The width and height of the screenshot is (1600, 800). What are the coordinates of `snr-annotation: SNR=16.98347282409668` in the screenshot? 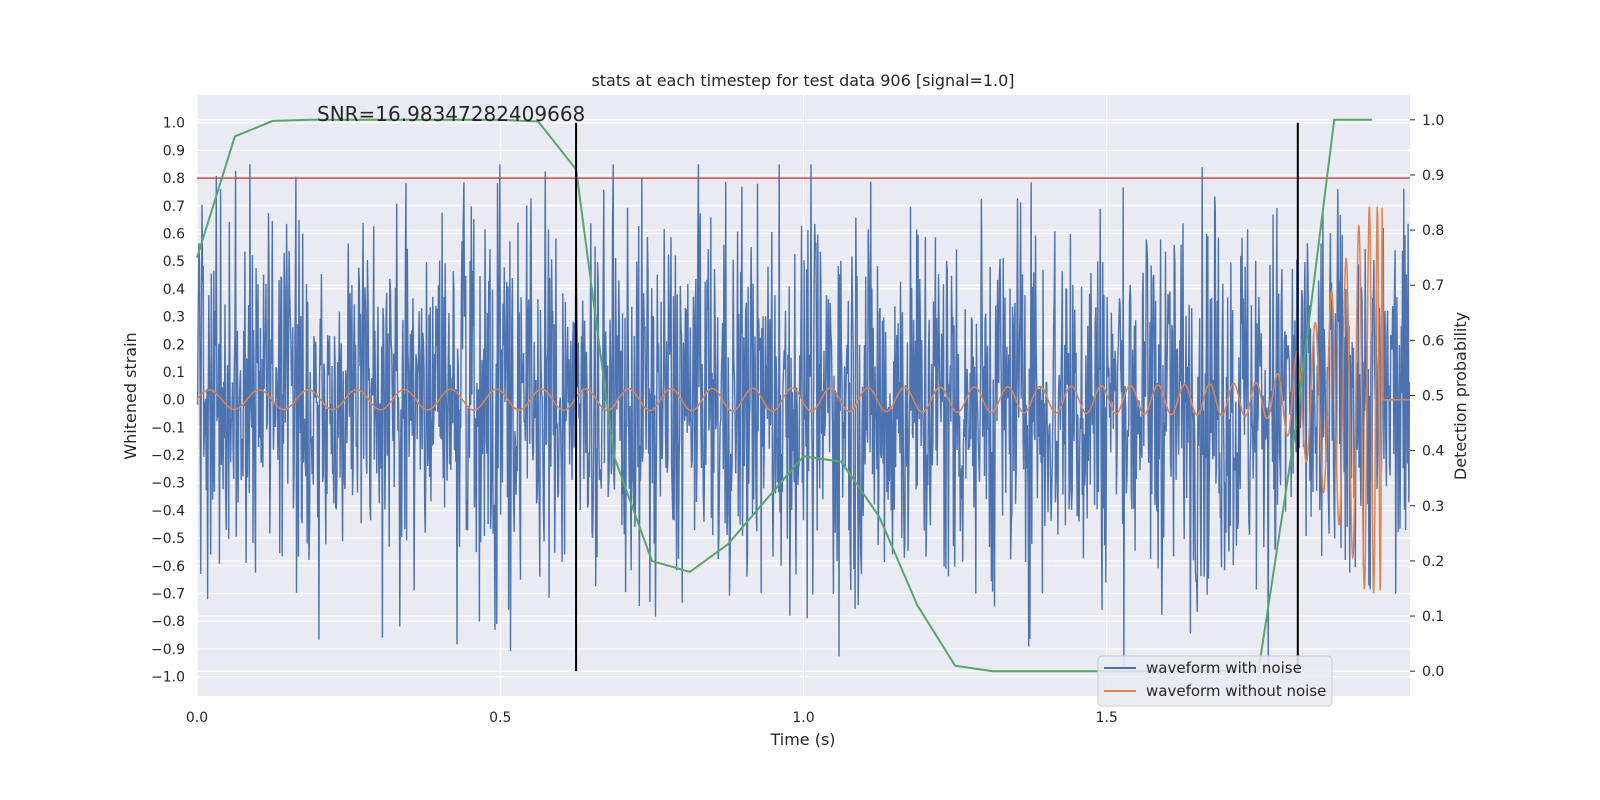 It's located at (451, 114).